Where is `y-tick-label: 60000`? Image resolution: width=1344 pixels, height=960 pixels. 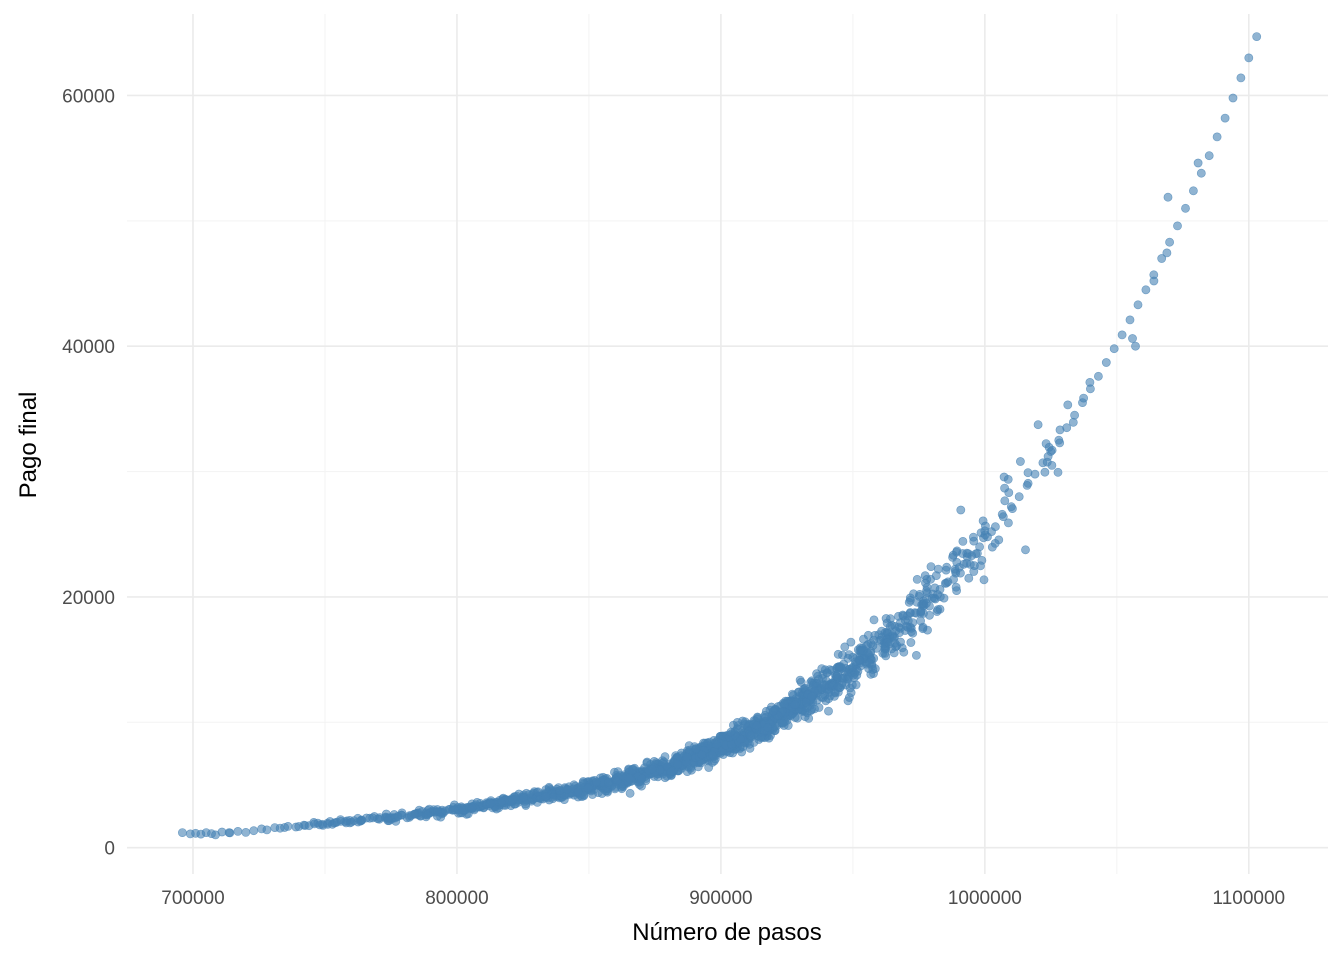 y-tick-label: 60000 is located at coordinates (88, 96).